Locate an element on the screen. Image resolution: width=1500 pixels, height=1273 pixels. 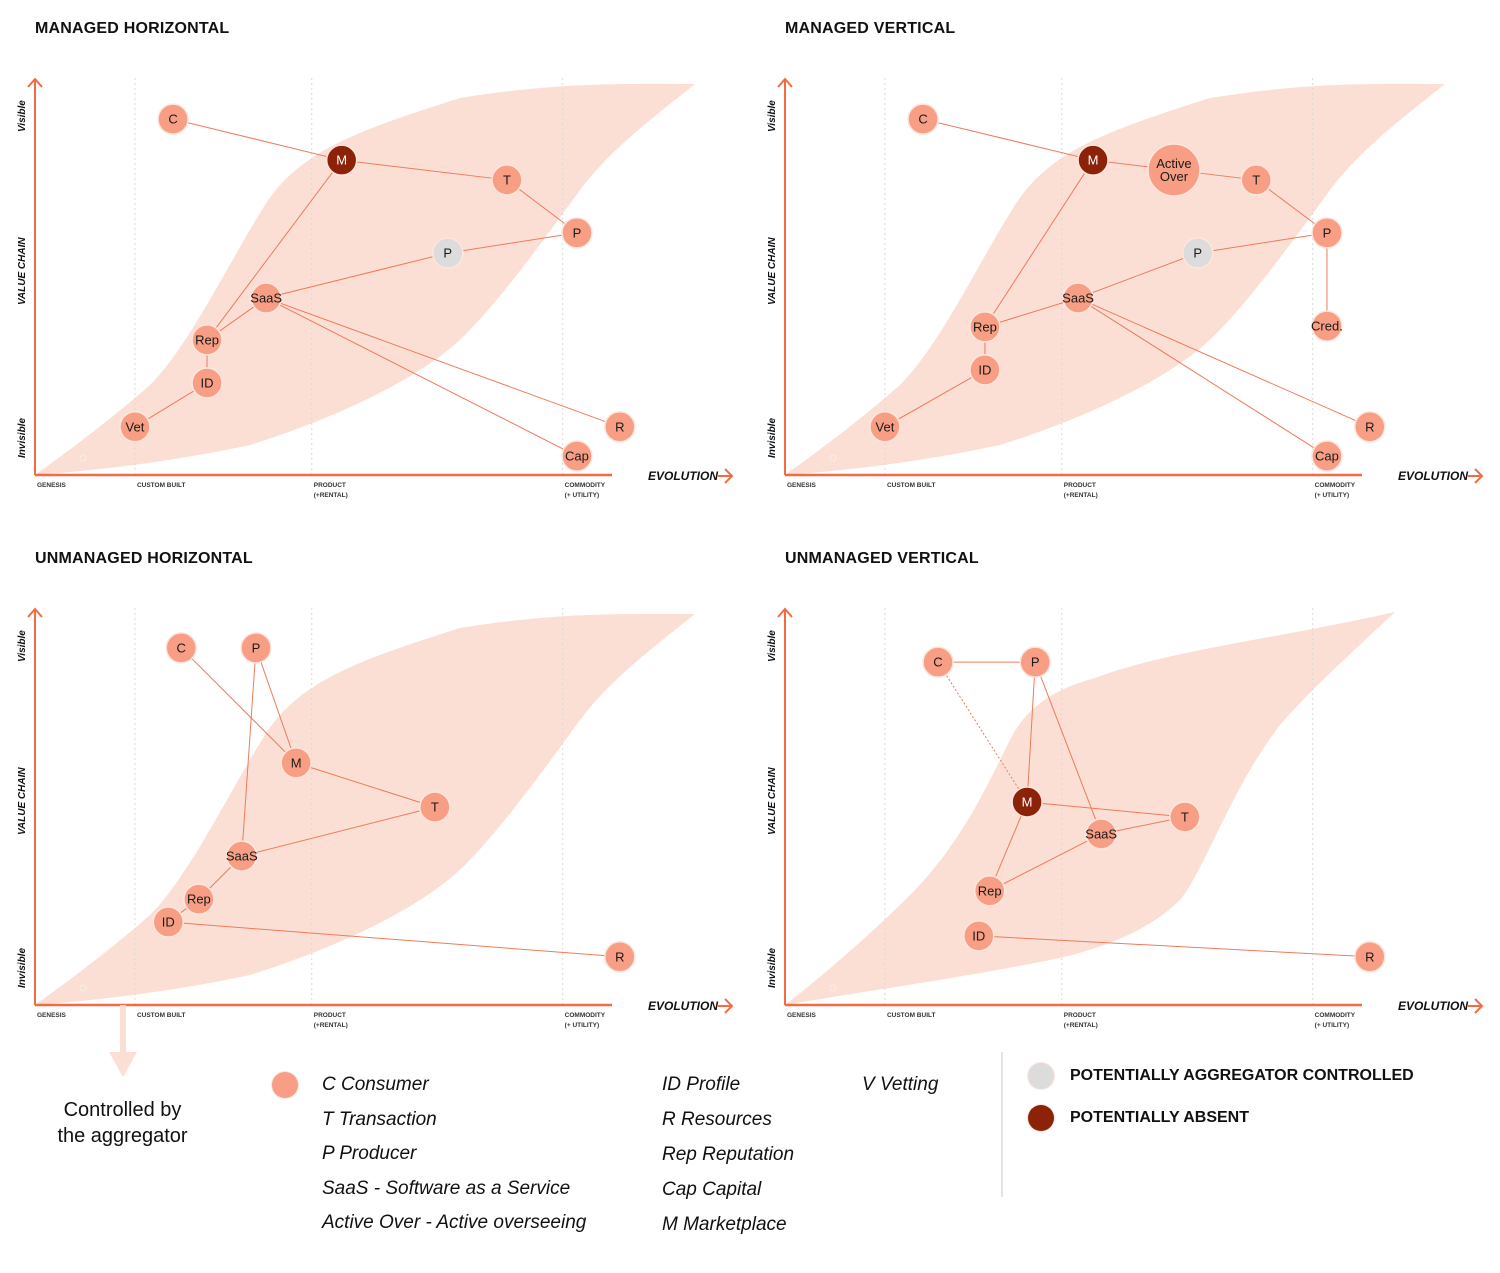
evolution-band is located at coordinates (365, 809).